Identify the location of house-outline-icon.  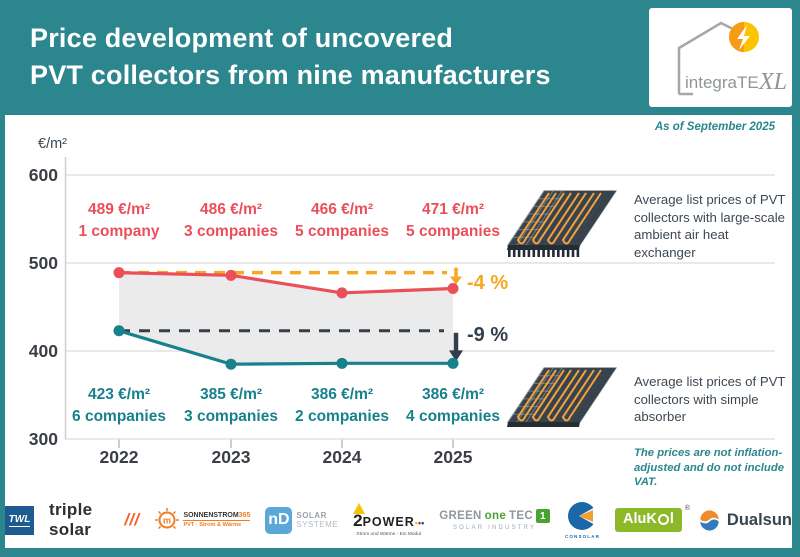
(709, 57).